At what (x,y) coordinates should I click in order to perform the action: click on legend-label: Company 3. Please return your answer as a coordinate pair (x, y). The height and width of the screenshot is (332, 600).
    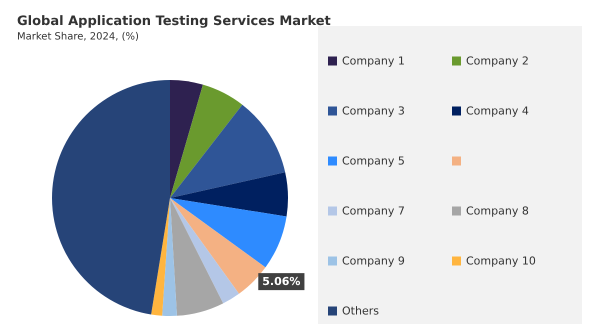
    Looking at the image, I should click on (373, 111).